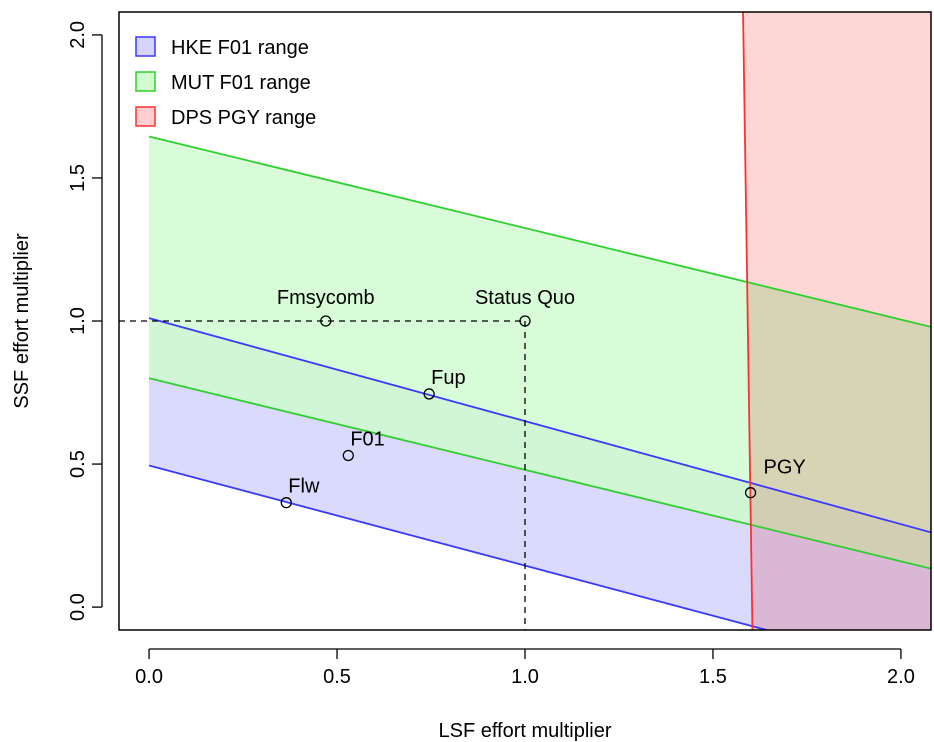  I want to click on y-axis-title: SSF effort multiplier, so click(22, 321).